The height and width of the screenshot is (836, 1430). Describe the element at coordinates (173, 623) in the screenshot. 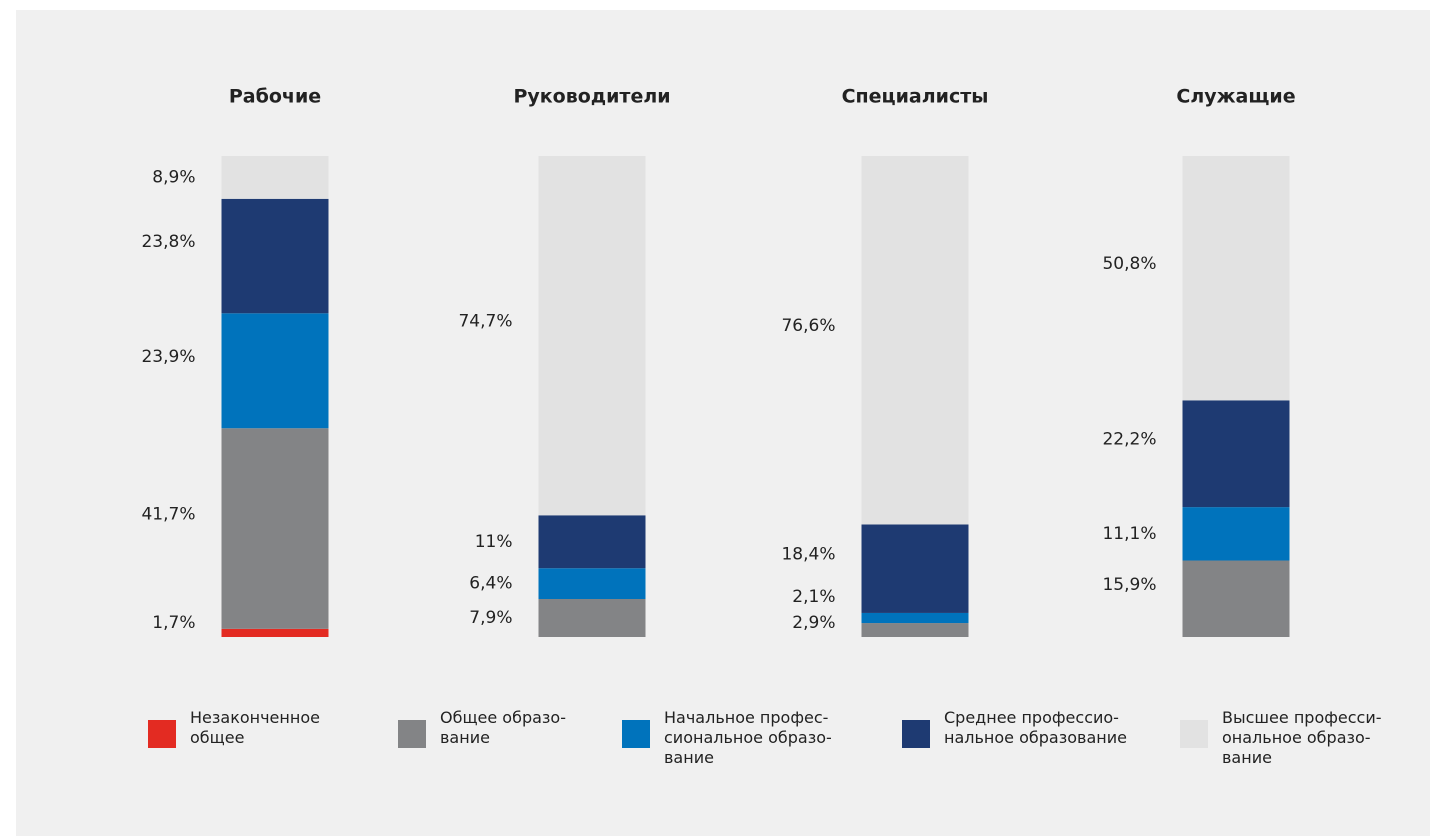

I see `value-label: 1,7%` at that location.